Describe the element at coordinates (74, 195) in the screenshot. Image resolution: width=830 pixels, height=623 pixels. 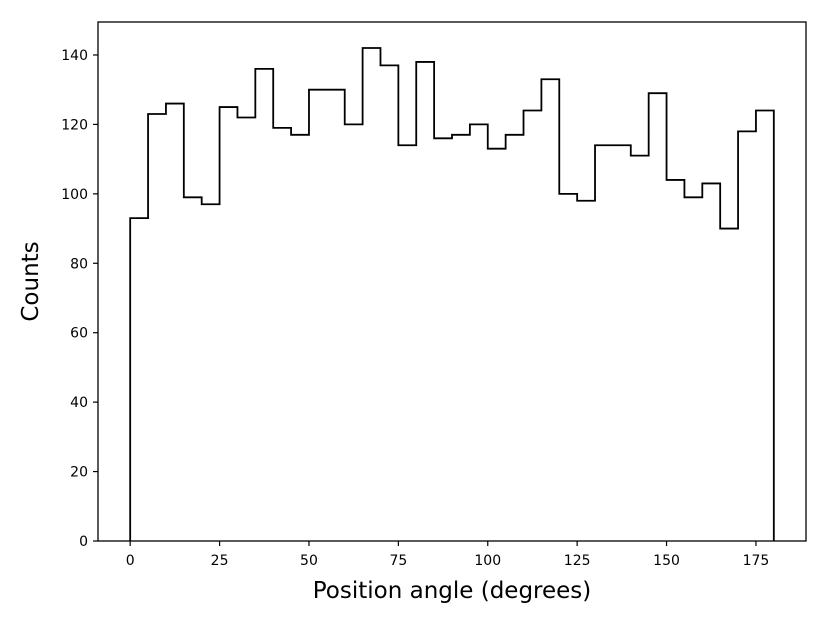
I see `y-tick-label: 100` at that location.